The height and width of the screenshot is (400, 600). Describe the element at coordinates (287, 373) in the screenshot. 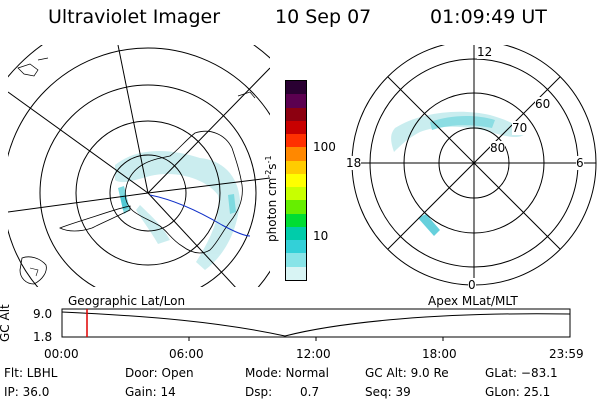

I see `mode-info: Mode: Normal` at that location.